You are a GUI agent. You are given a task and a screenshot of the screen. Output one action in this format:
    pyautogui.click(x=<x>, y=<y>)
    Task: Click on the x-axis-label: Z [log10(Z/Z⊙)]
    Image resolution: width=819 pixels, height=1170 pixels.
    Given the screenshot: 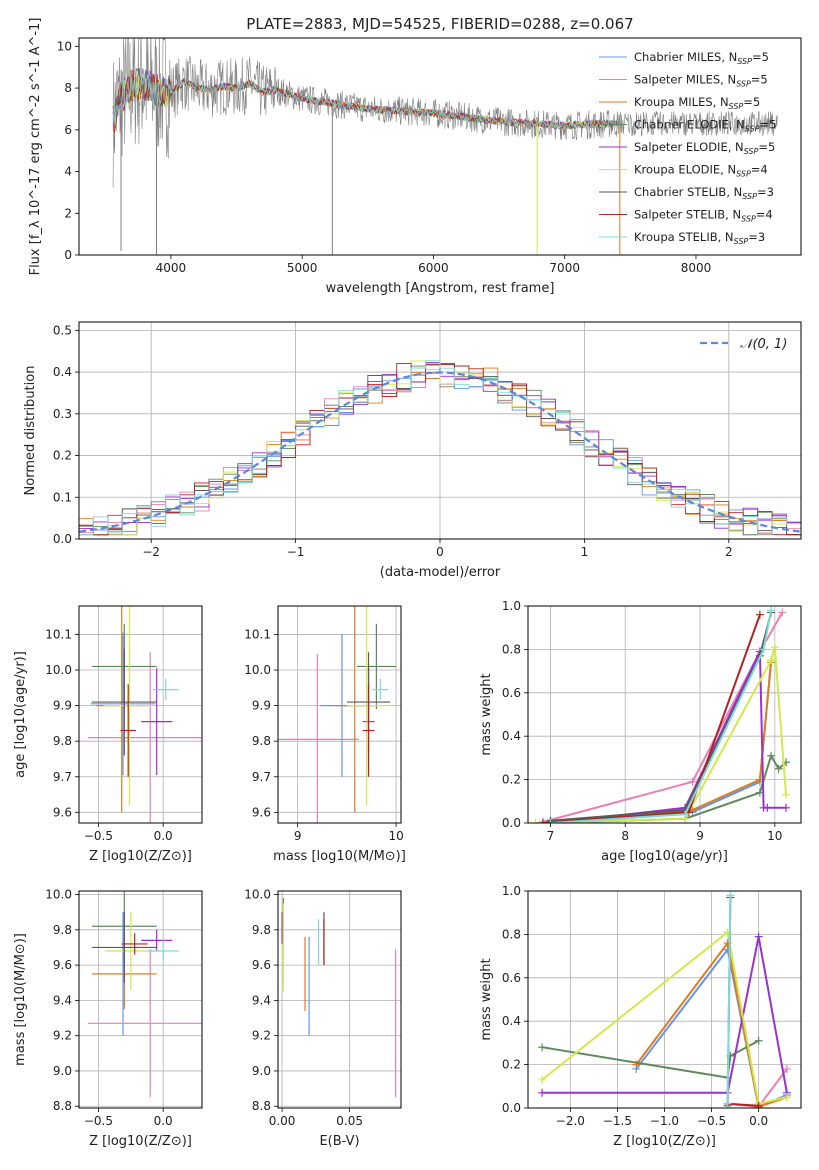 What is the action you would take?
    pyautogui.click(x=140, y=856)
    